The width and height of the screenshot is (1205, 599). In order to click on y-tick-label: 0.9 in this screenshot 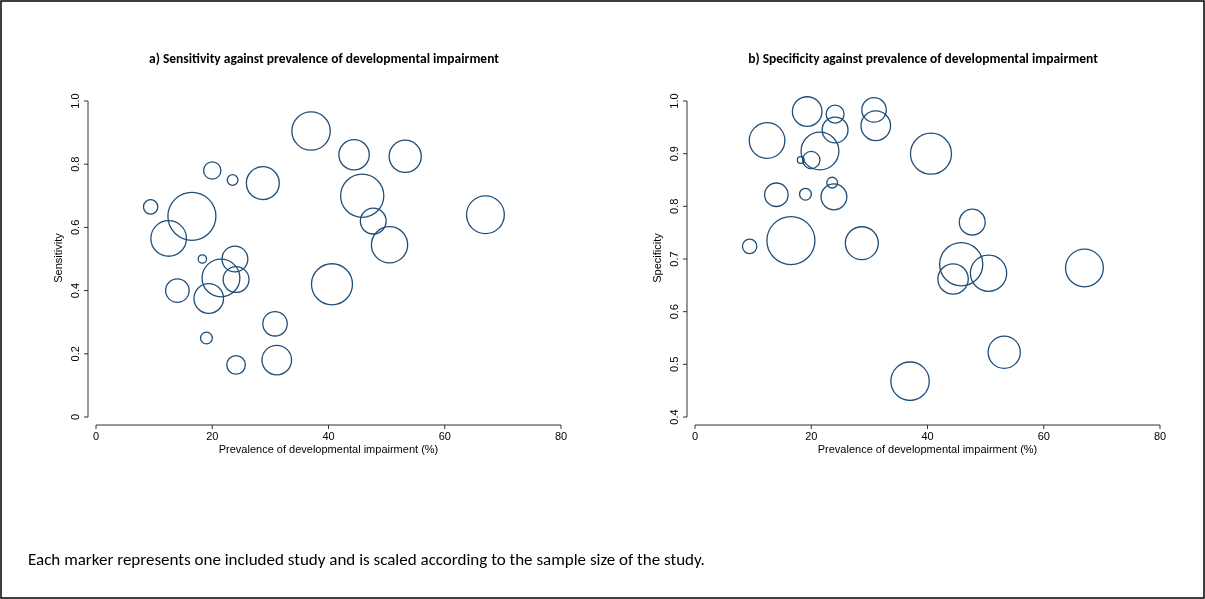, I will do `click(674, 154)`.